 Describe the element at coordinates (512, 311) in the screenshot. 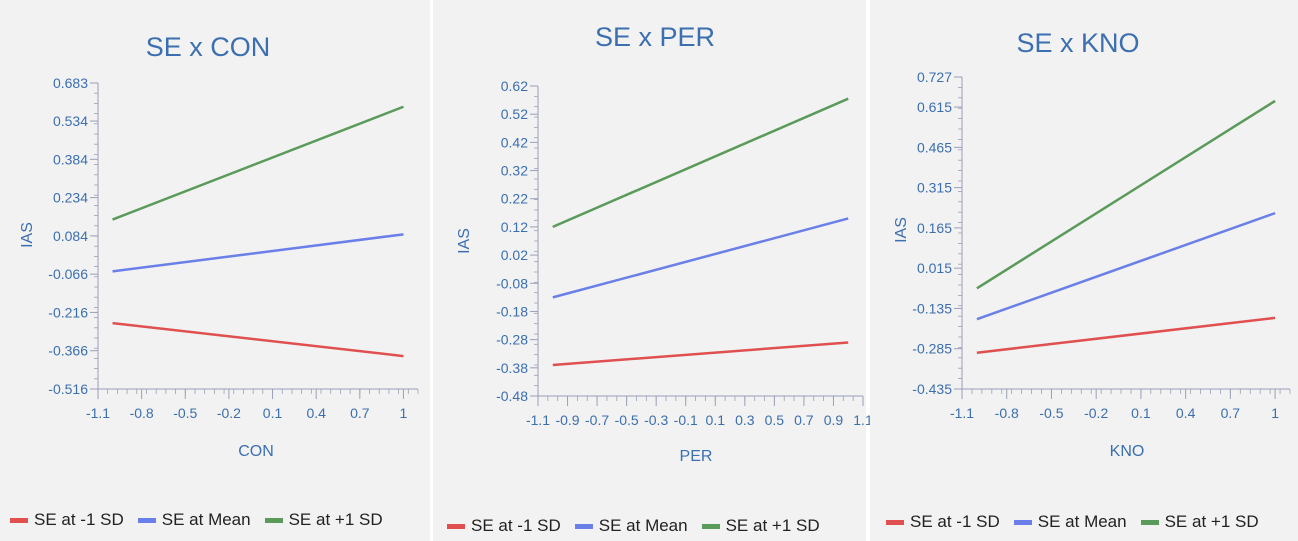

I see `y-tick-label: -0.18` at that location.